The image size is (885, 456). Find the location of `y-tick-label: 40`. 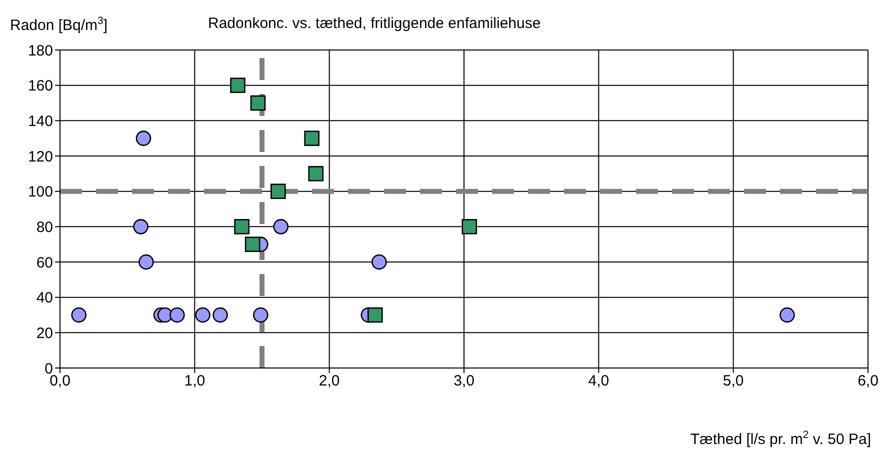

y-tick-label: 40 is located at coordinates (44, 298).